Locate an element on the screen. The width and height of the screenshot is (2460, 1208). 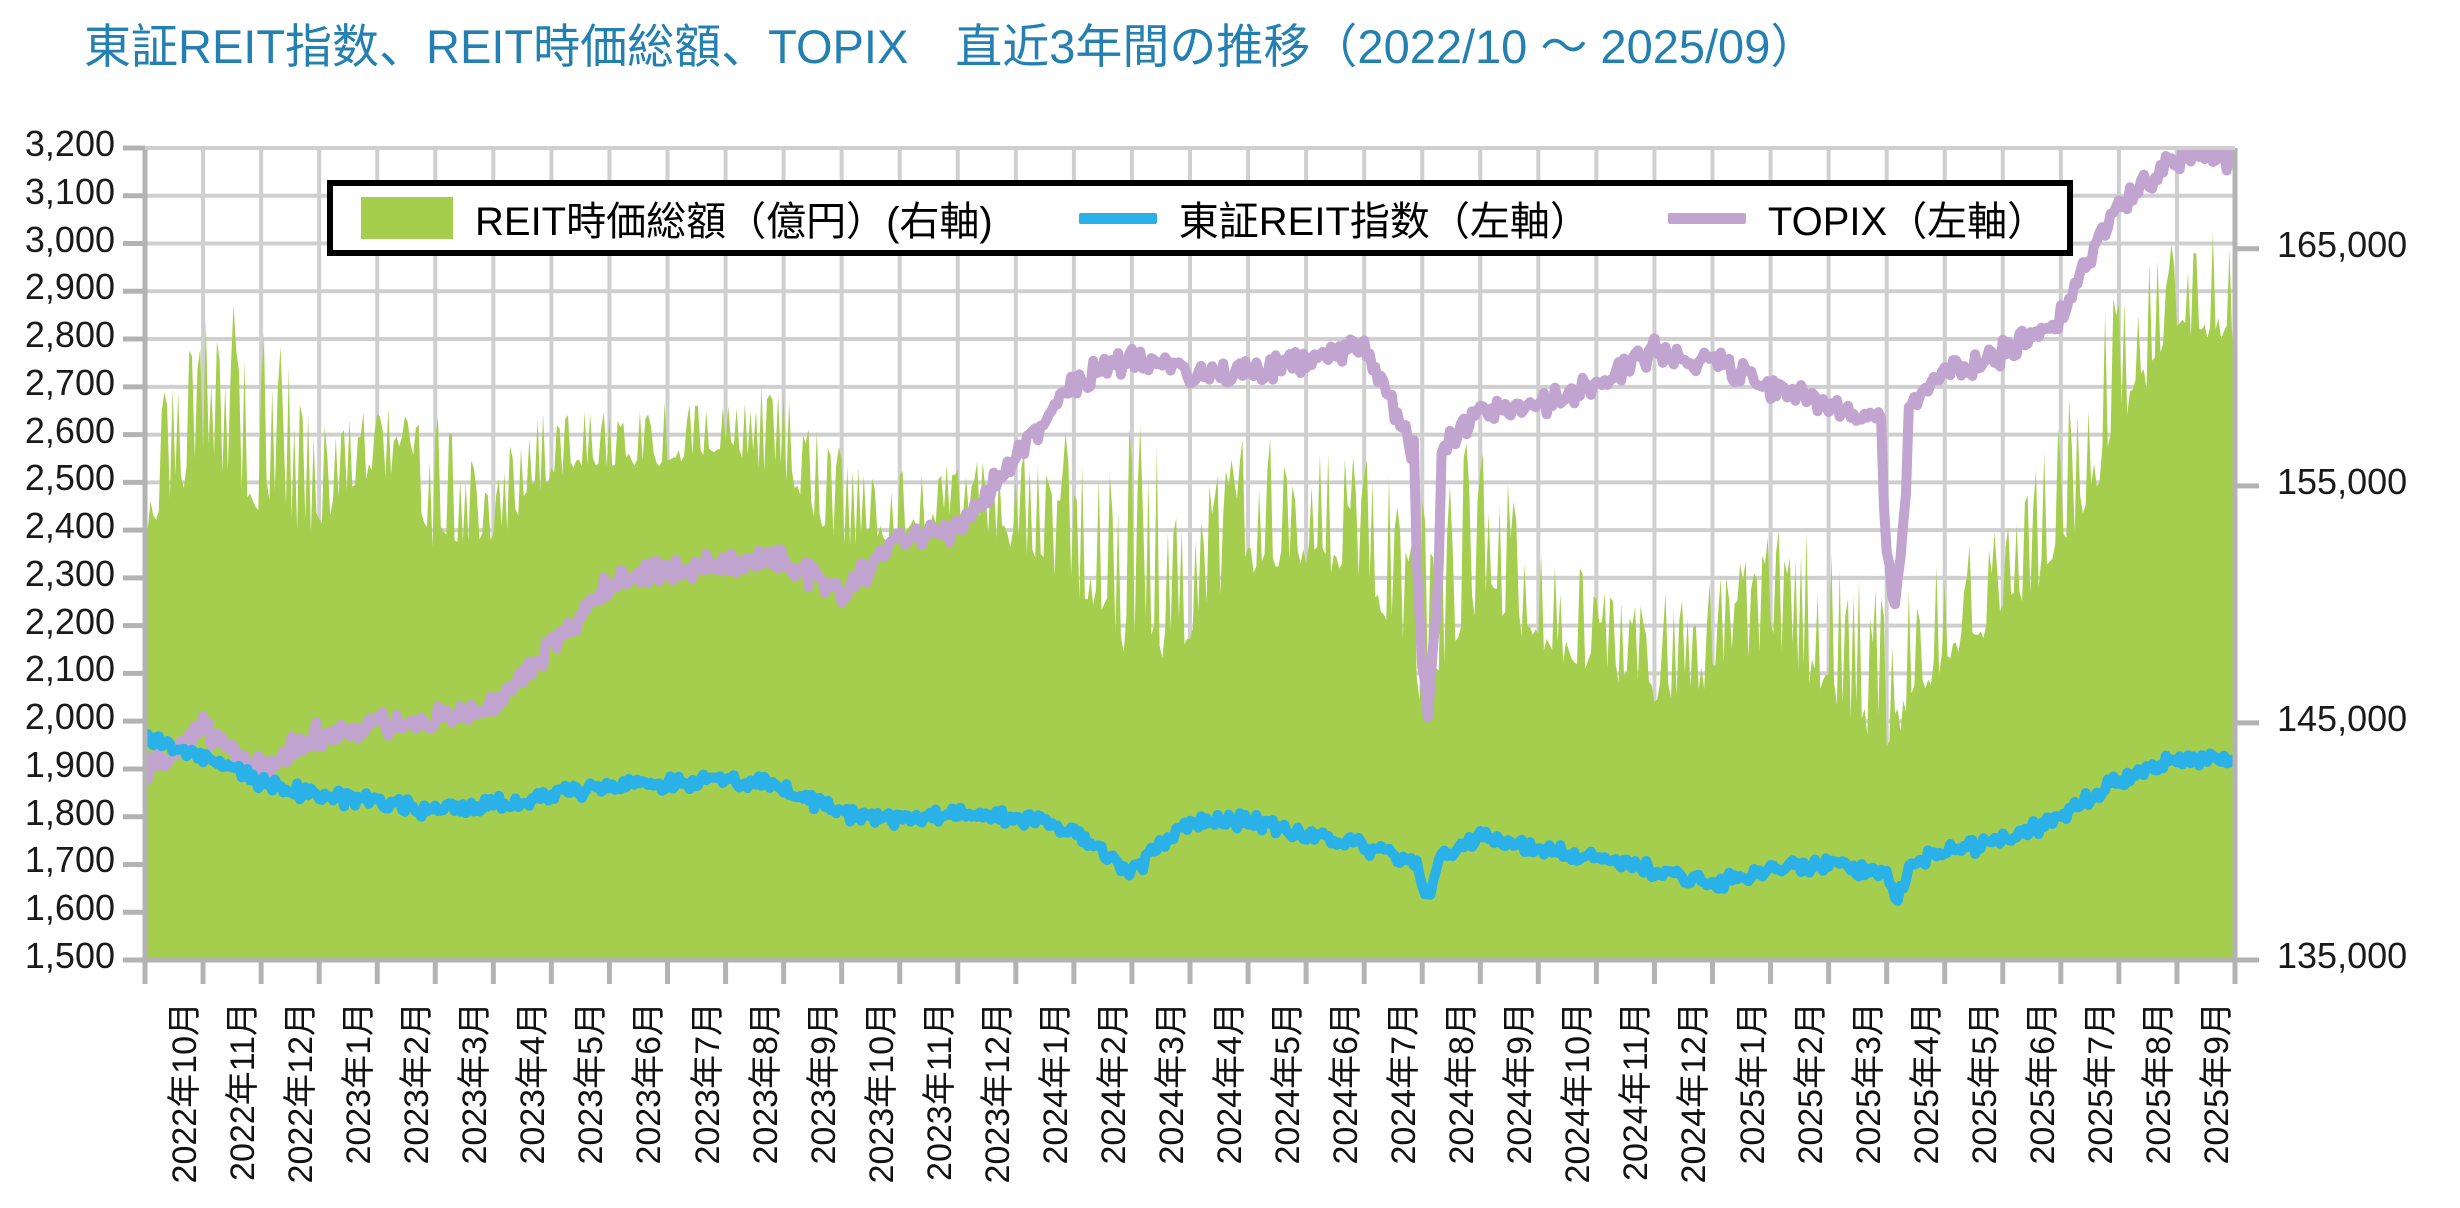
x-axis-tick-label: 2023年10月 is located at coordinates (881, 1093).